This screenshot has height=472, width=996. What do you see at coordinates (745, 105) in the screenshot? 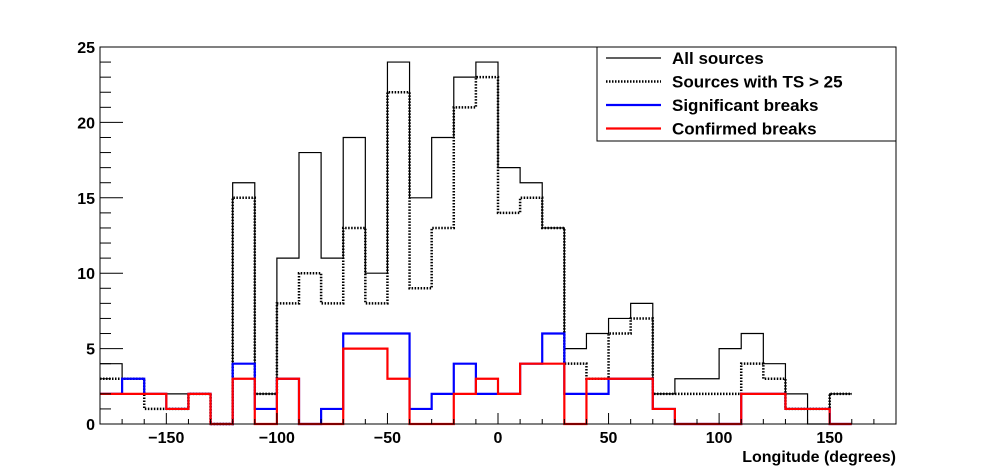
I see `legend-label: Significant breaks` at bounding box center [745, 105].